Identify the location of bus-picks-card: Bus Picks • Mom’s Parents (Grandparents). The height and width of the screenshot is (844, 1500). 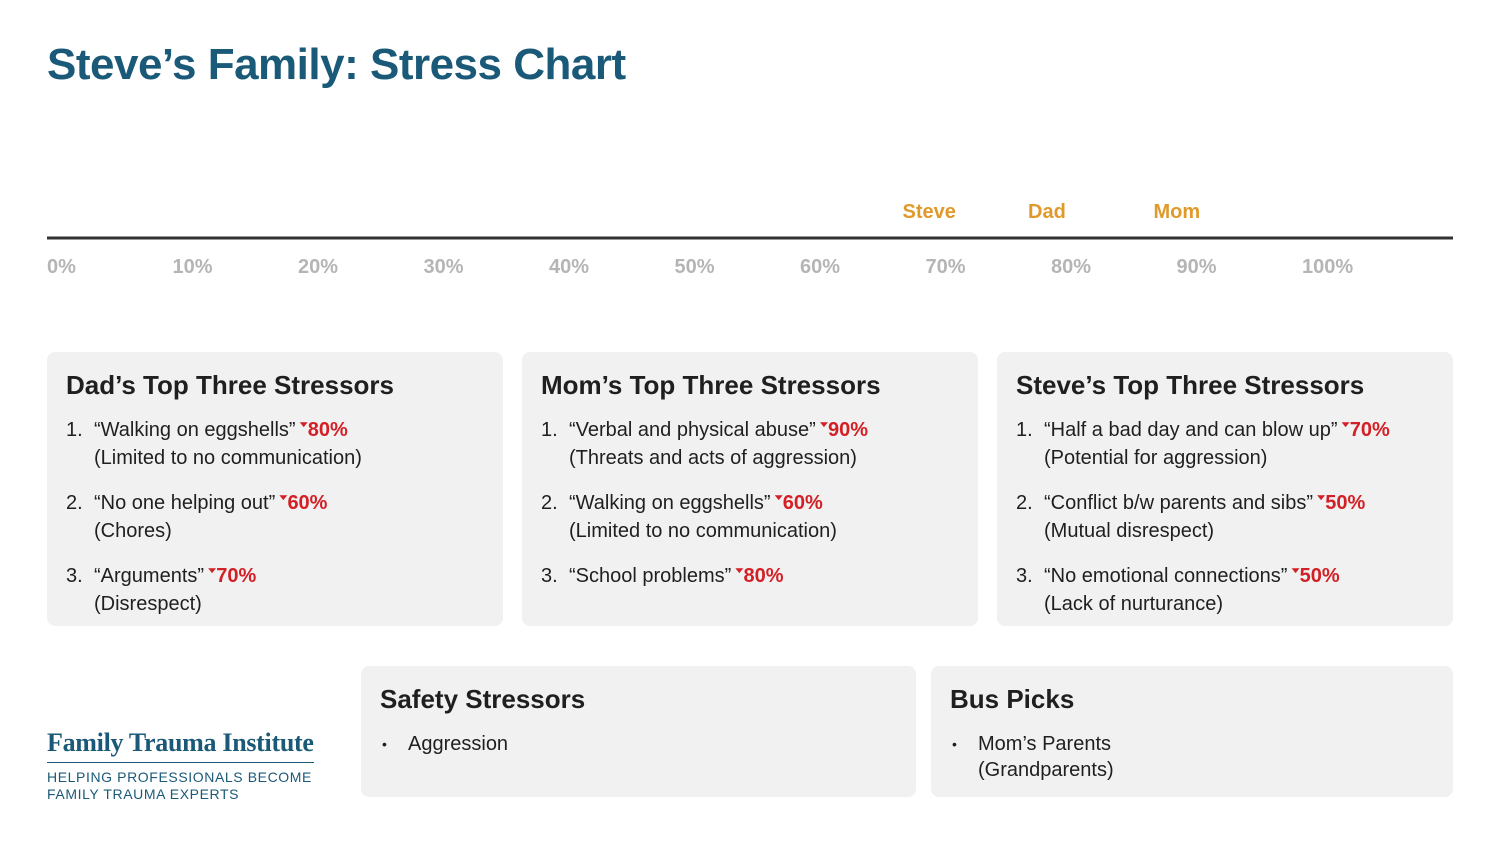
(1192, 731).